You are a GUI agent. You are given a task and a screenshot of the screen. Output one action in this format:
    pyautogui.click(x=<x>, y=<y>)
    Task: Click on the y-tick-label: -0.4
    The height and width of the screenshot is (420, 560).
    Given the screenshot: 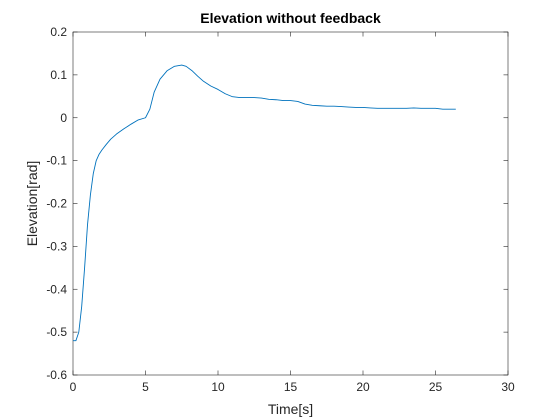 What is the action you would take?
    pyautogui.click(x=56, y=289)
    